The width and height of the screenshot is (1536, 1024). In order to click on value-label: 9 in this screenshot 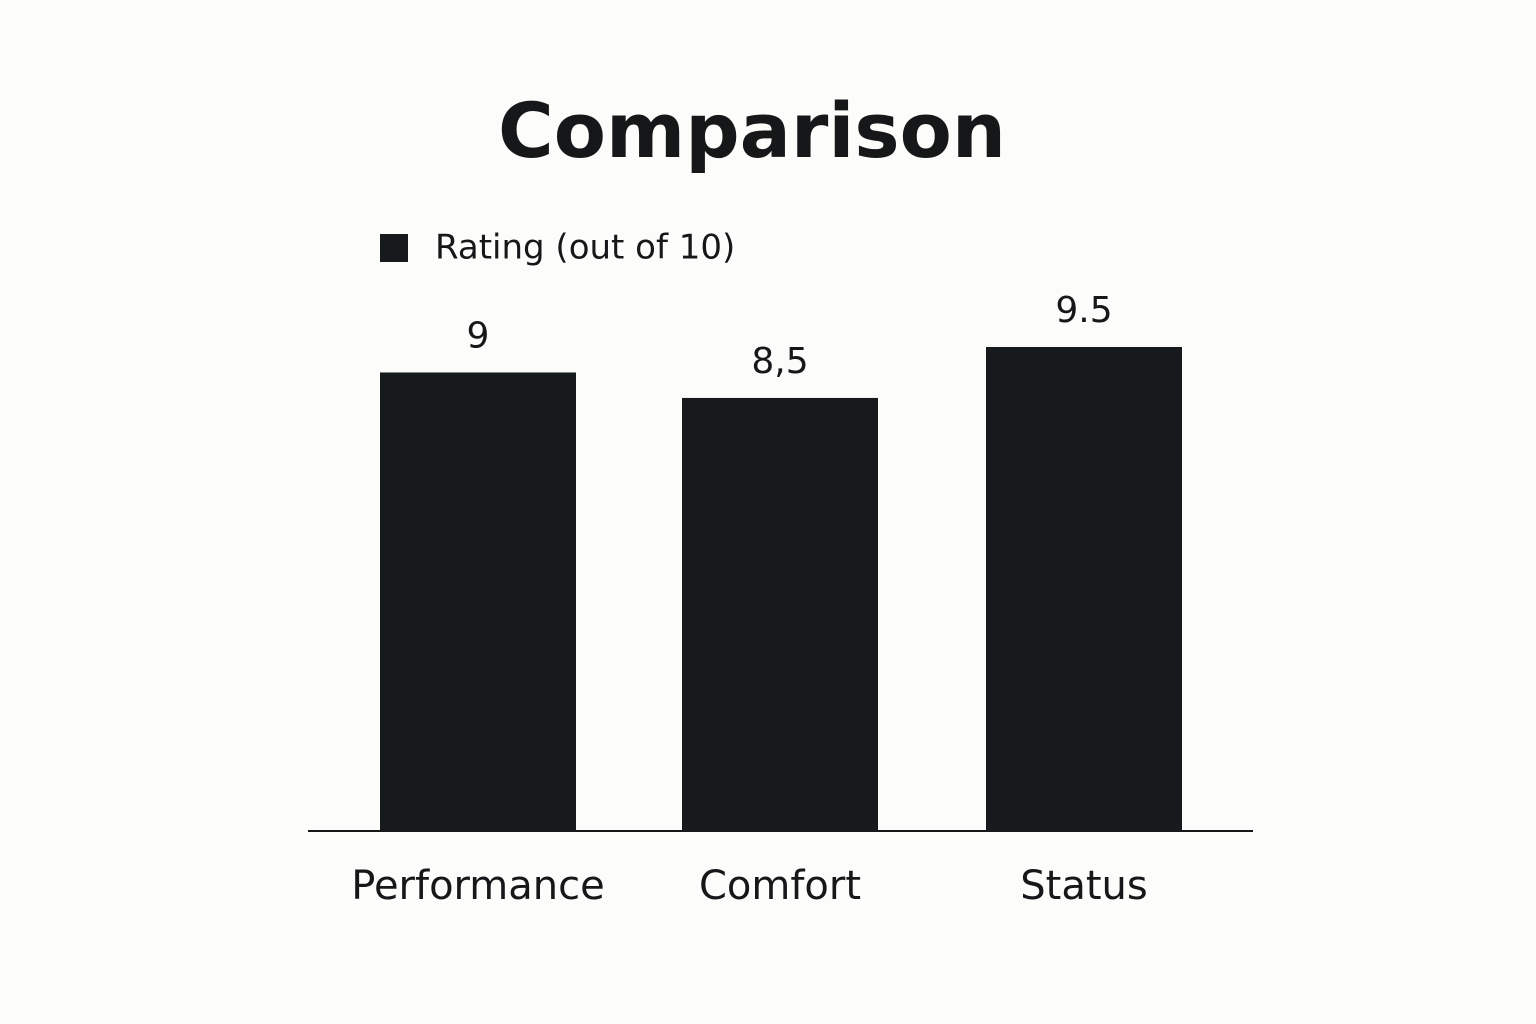, I will do `click(478, 335)`.